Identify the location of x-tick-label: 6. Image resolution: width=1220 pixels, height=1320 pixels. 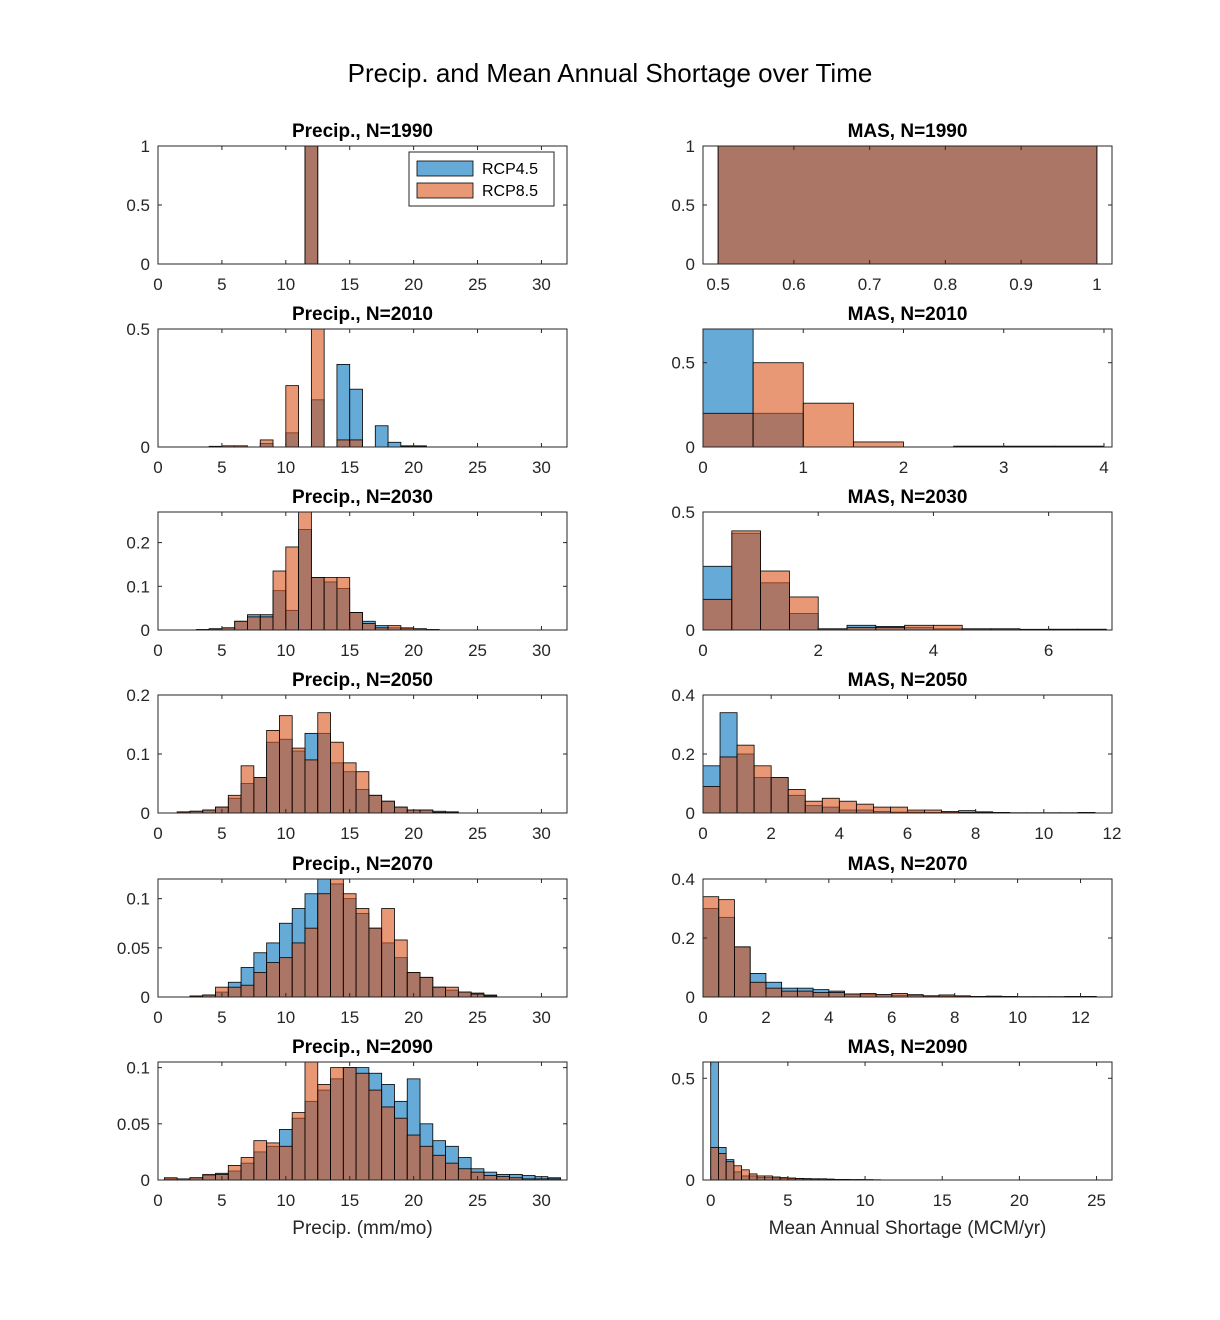
(907, 833).